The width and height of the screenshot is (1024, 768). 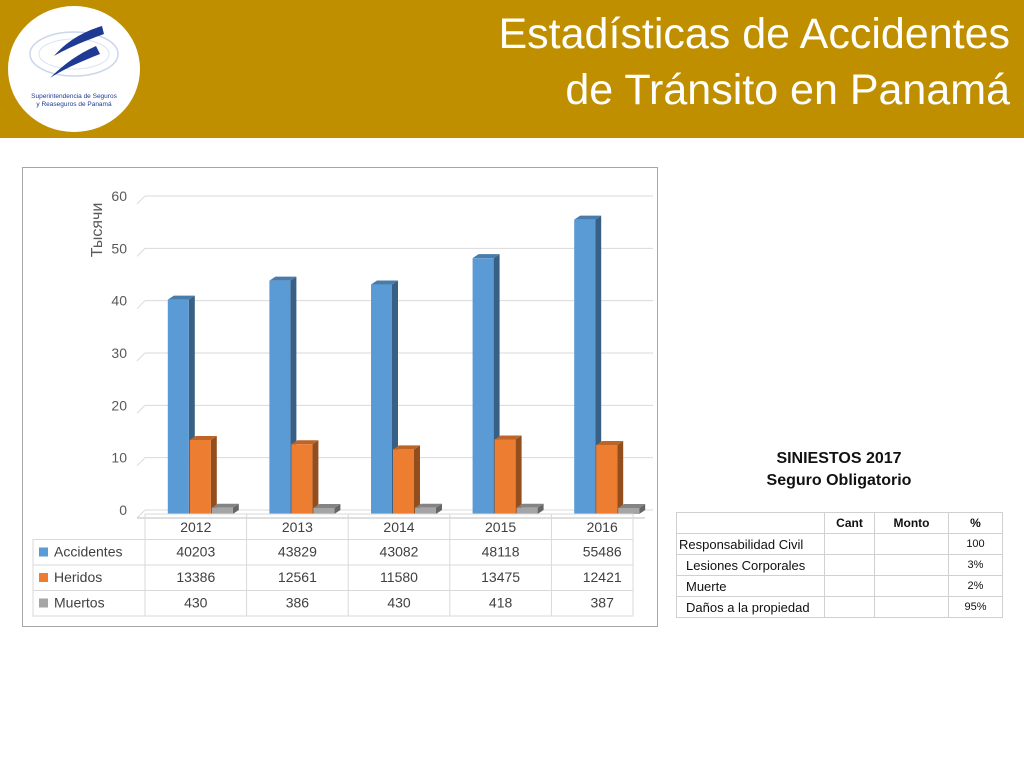 I want to click on col-header-label, so click(x=750, y=523).